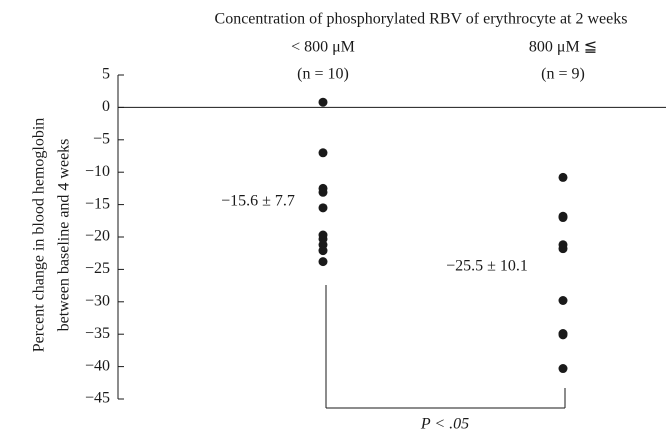 This screenshot has width=666, height=439. I want to click on y-tick-label: −30, so click(97, 300).